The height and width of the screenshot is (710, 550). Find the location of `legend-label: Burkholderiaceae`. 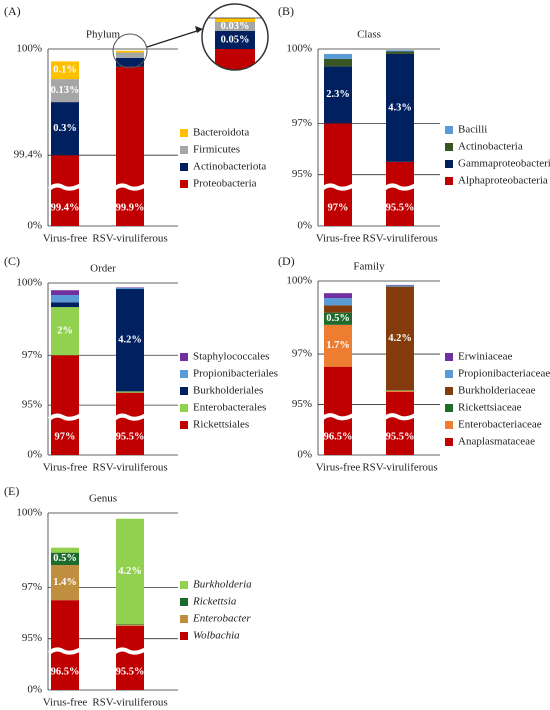

legend-label: Burkholderiaceae is located at coordinates (497, 391).